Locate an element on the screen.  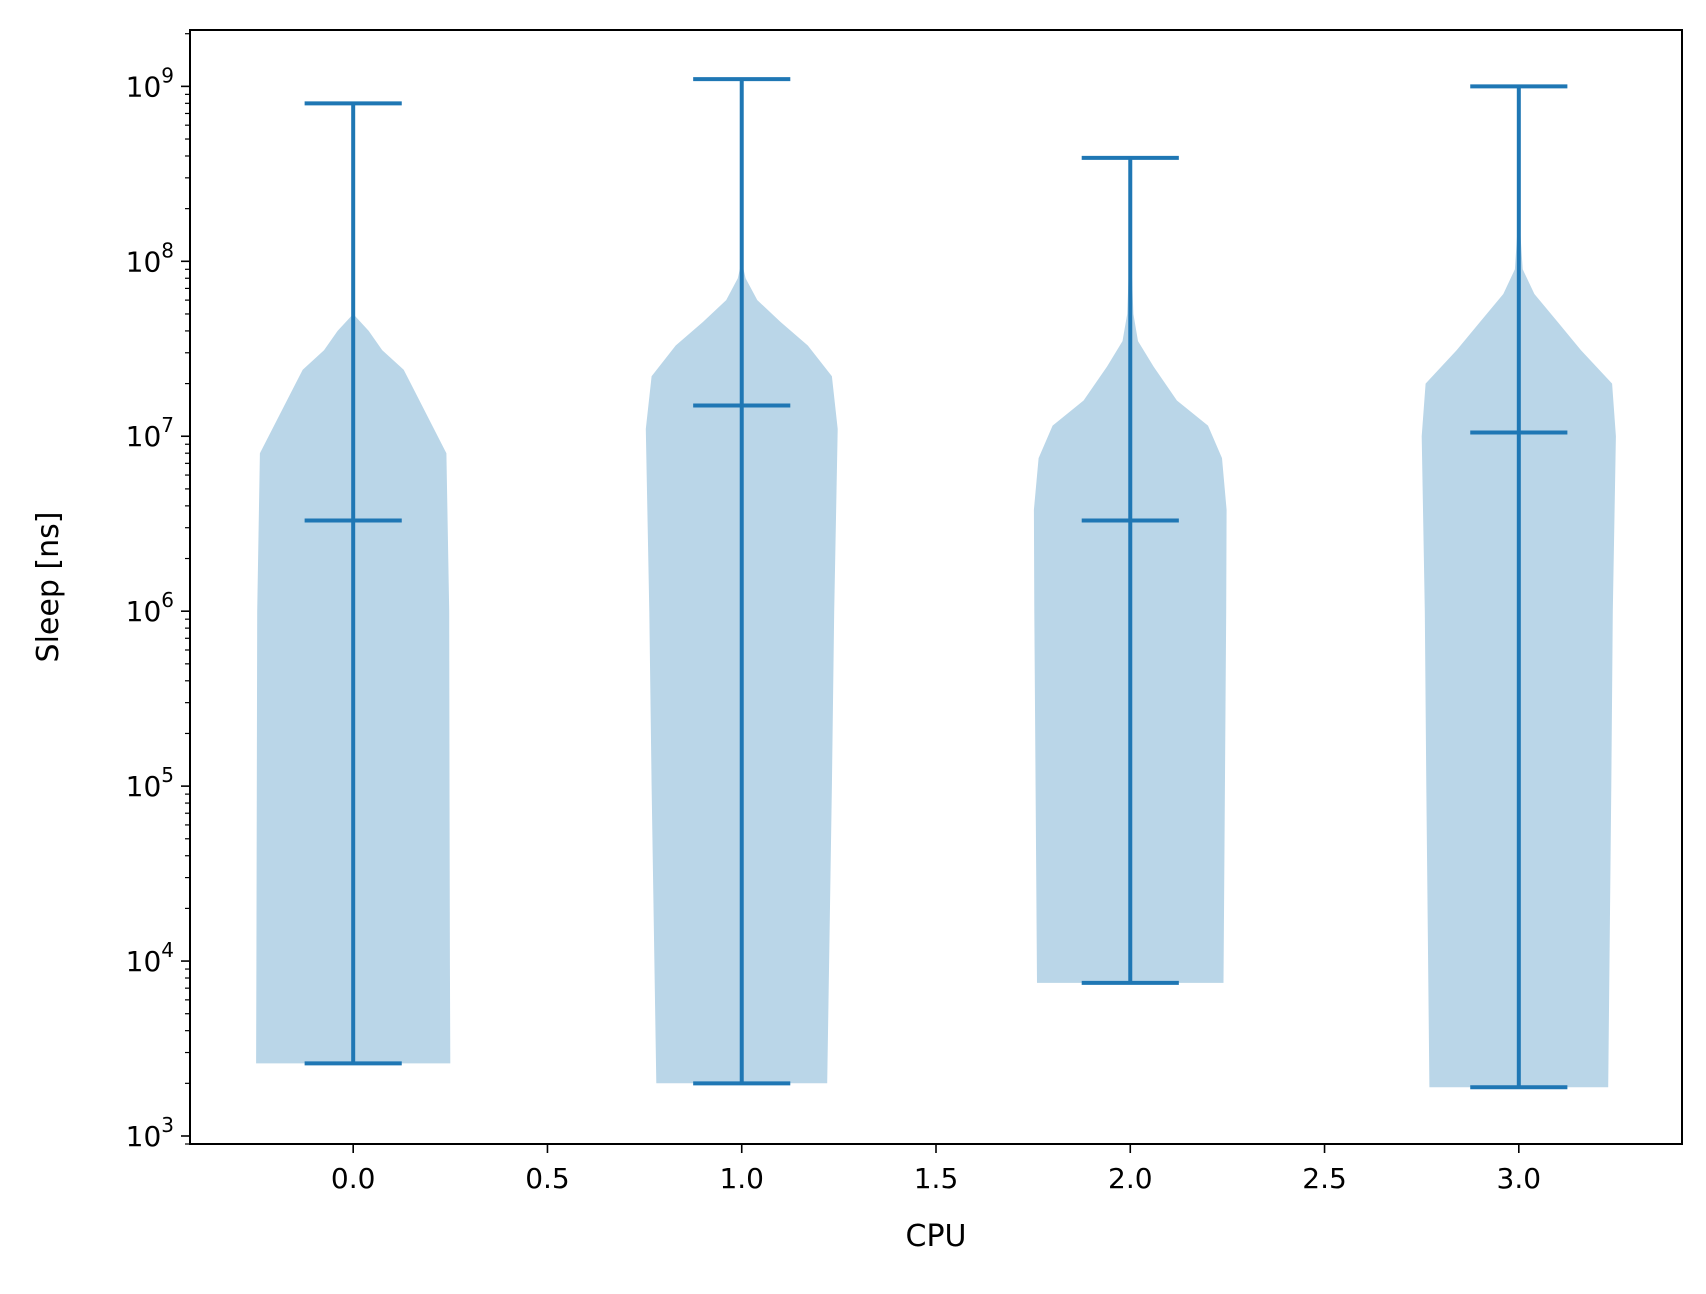
y-tick-label: 10³ is located at coordinates (150, 1133).